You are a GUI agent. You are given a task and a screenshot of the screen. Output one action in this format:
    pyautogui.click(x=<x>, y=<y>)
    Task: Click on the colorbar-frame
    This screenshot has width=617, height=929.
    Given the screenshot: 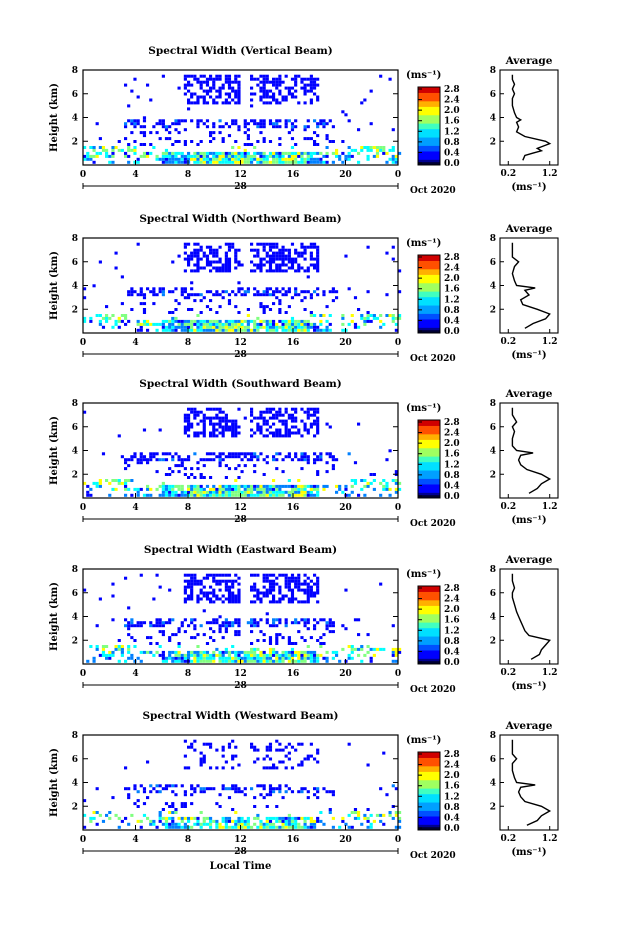 What is the action you would take?
    pyautogui.click(x=429, y=459)
    